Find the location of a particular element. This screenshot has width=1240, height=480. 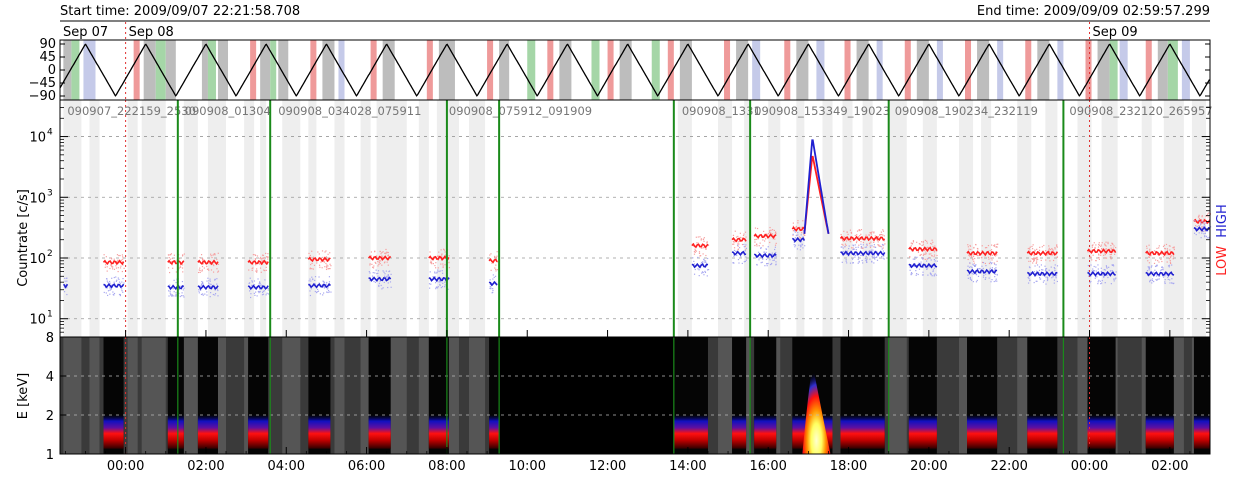

legend-high: HIGH is located at coordinates (1222, 220).